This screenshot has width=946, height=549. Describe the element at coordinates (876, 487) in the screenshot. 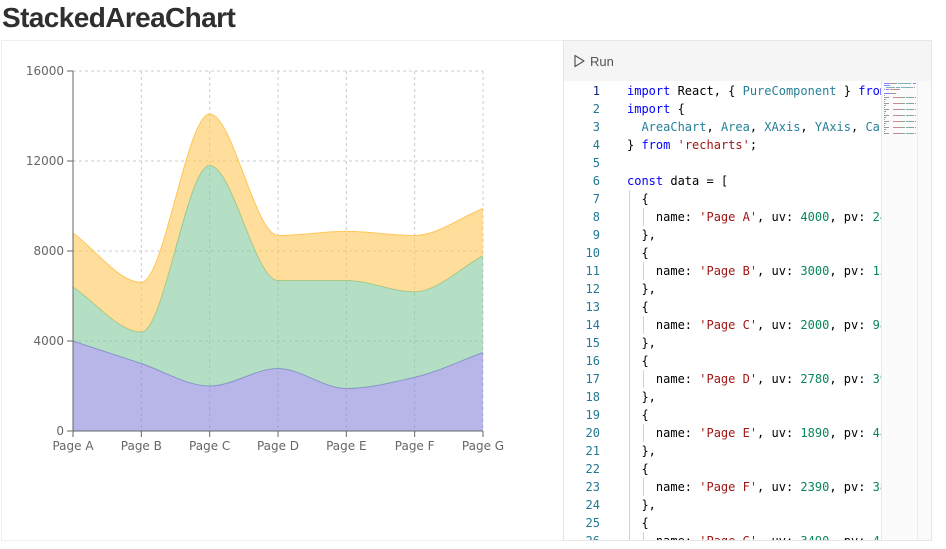

I see `code-token: 38` at that location.